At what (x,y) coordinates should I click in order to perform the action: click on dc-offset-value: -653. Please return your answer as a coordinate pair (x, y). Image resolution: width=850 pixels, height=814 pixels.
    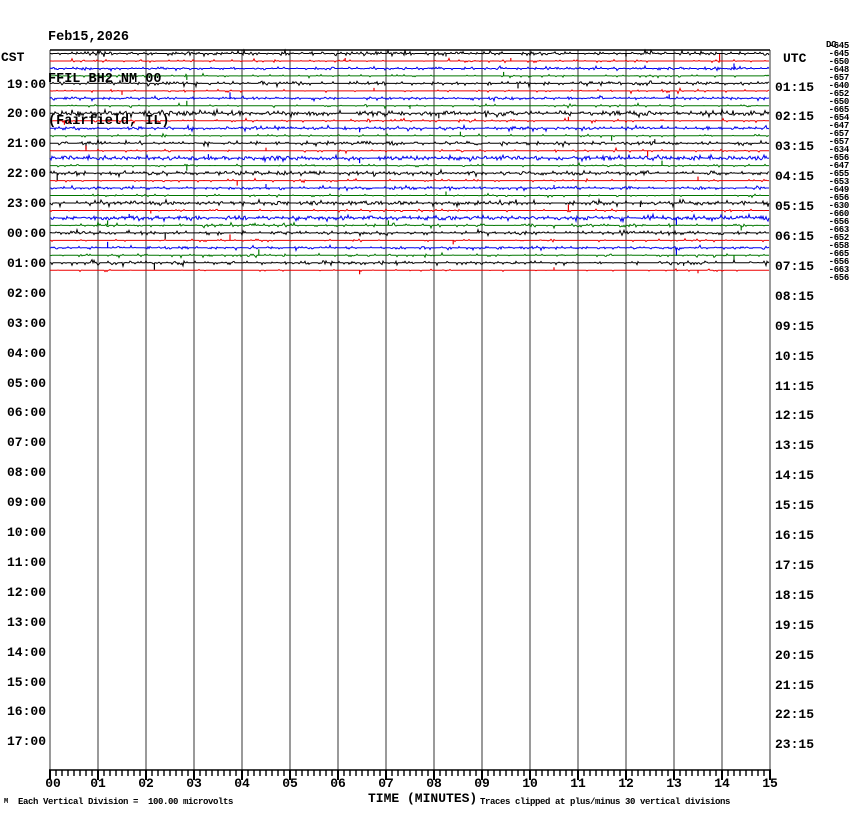
    Looking at the image, I should click on (839, 182).